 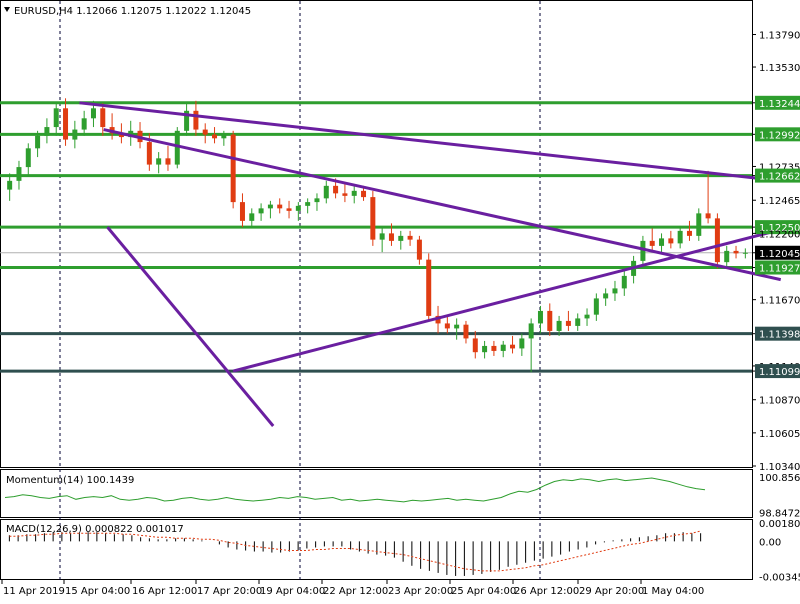 What do you see at coordinates (673, 591) in the screenshot?
I see `x-tick-label: 1 May 04:00` at bounding box center [673, 591].